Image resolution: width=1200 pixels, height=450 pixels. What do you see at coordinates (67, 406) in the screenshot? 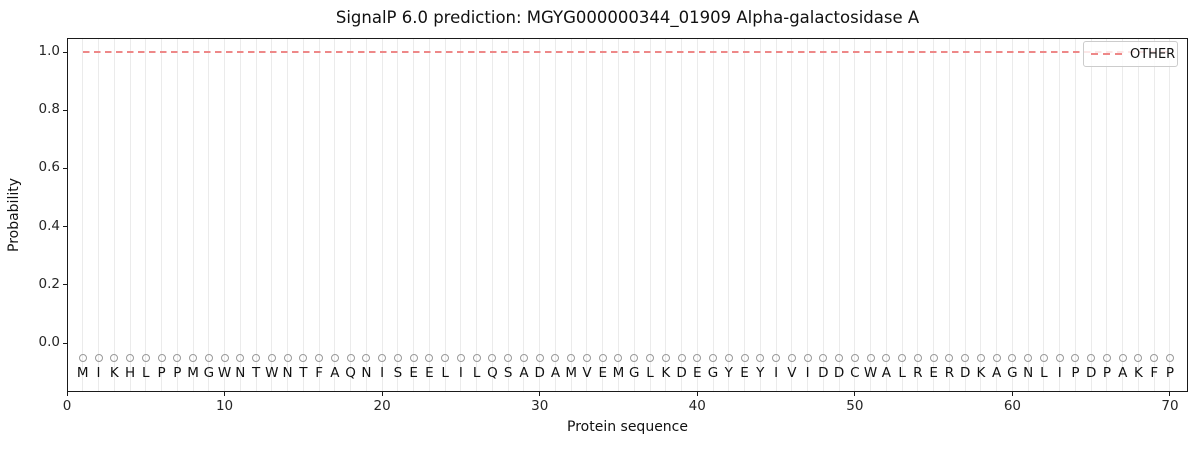
I see `x-tick-label: 0` at bounding box center [67, 406].